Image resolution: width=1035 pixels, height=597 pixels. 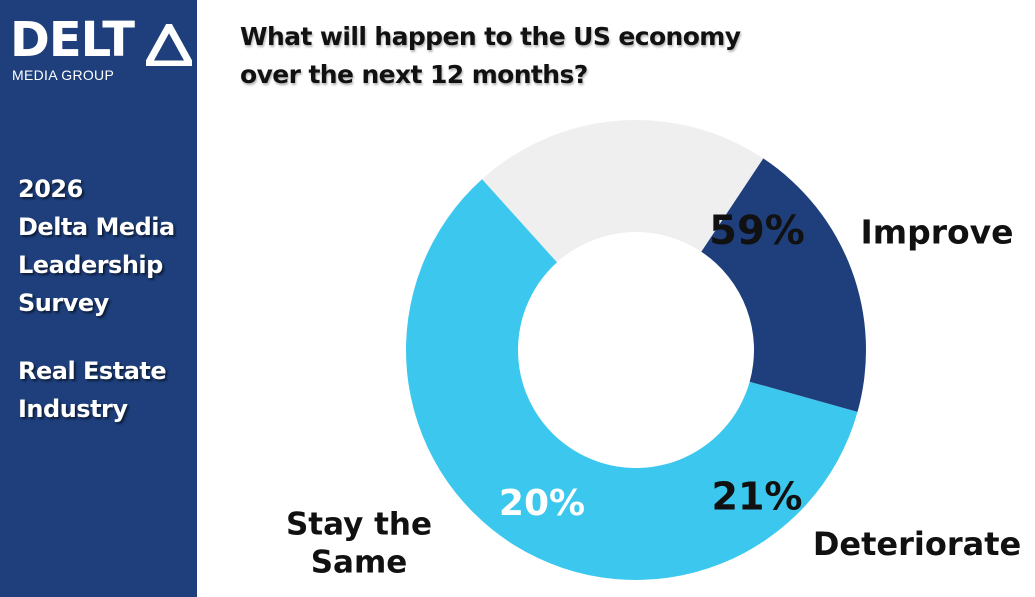 What do you see at coordinates (623, 191) in the screenshot?
I see `slice-deteriorate` at bounding box center [623, 191].